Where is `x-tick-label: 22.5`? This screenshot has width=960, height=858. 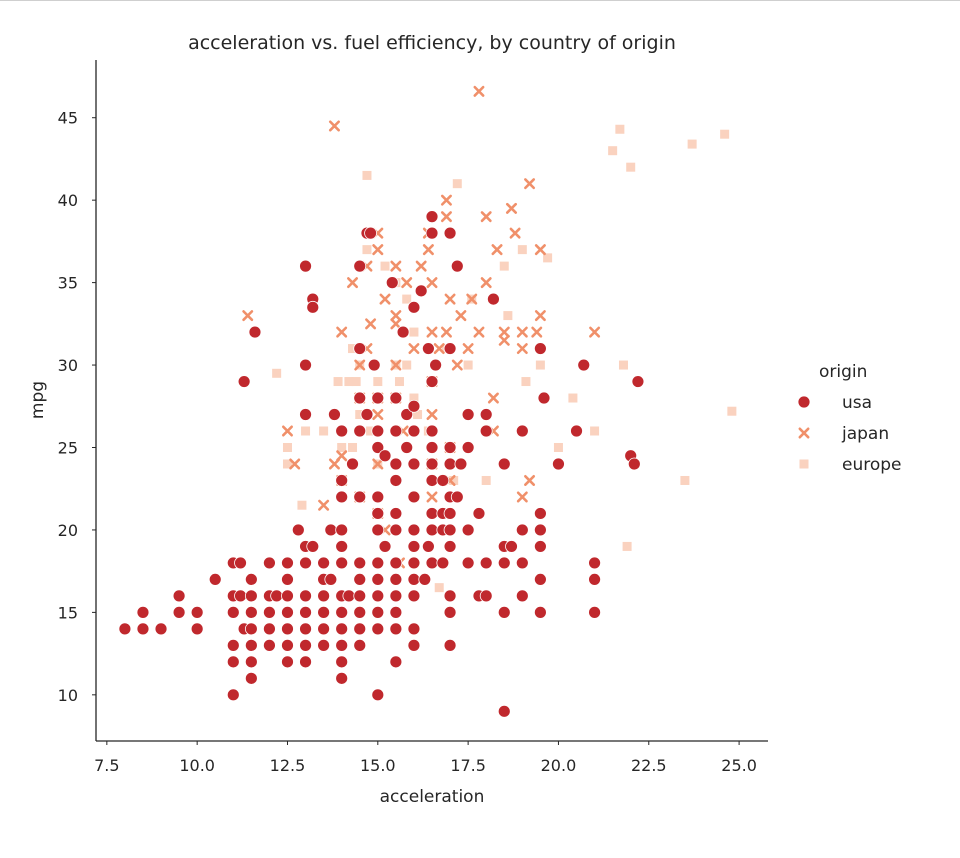 x-tick-label: 22.5 is located at coordinates (649, 765).